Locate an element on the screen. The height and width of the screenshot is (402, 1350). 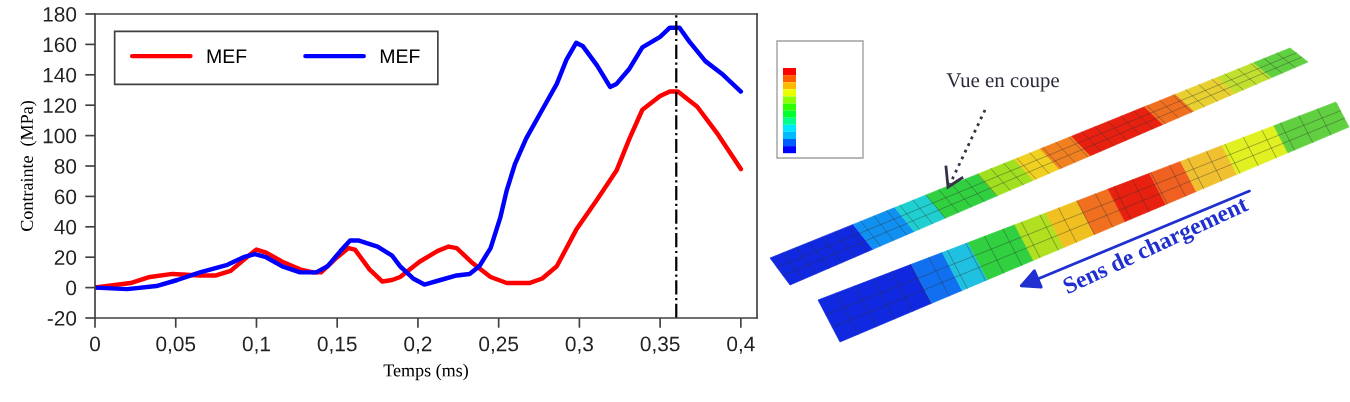
x-tick-label: 0 is located at coordinates (95, 344).